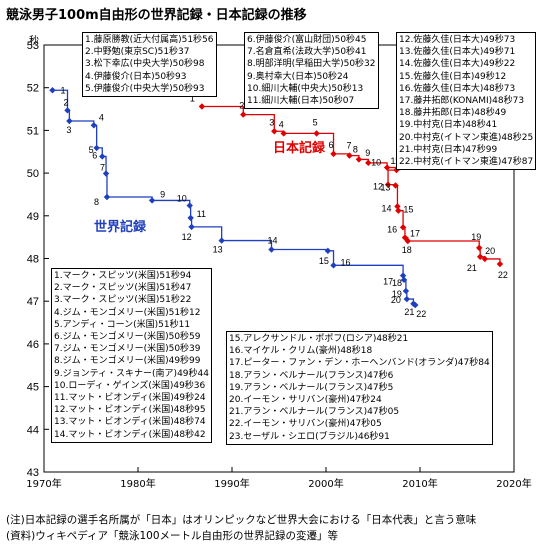  What do you see at coordinates (33, 430) in the screenshot?
I see `y-tick-label: 44` at bounding box center [33, 430].